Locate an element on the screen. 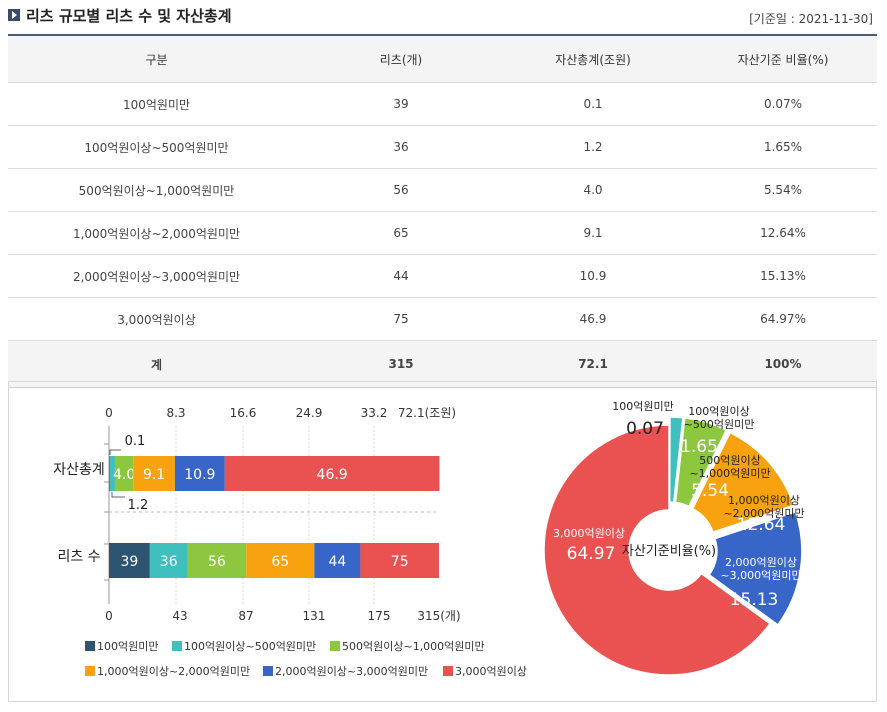 This screenshot has height=712, width=887. table-cell: 44 is located at coordinates (401, 276).